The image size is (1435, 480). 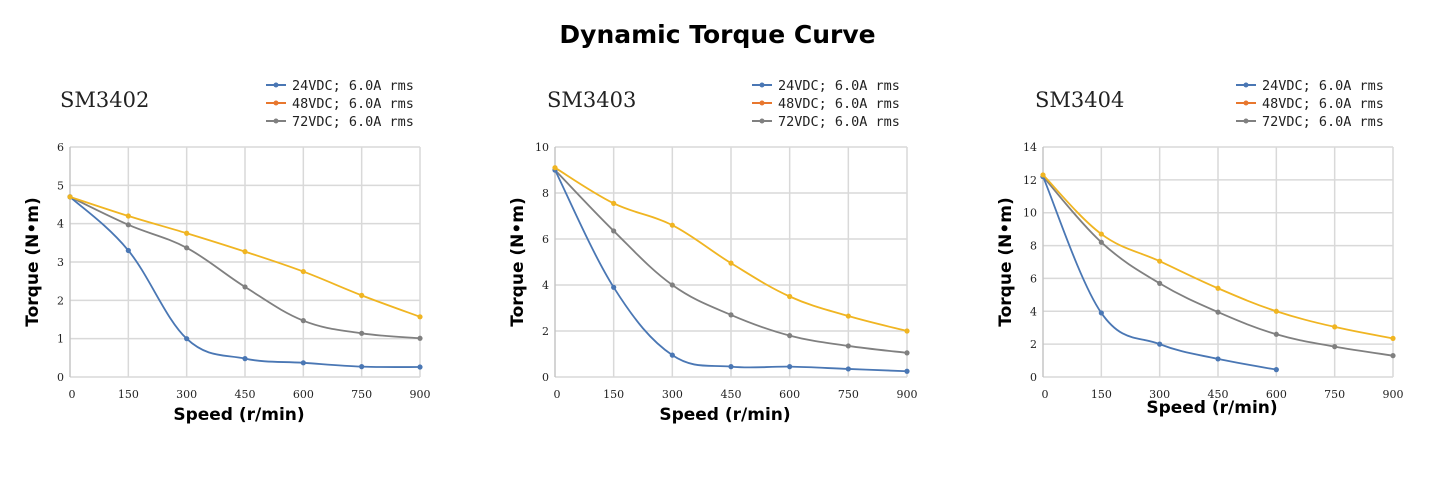 I want to click on x-tick-label: 900, so click(x=907, y=394).